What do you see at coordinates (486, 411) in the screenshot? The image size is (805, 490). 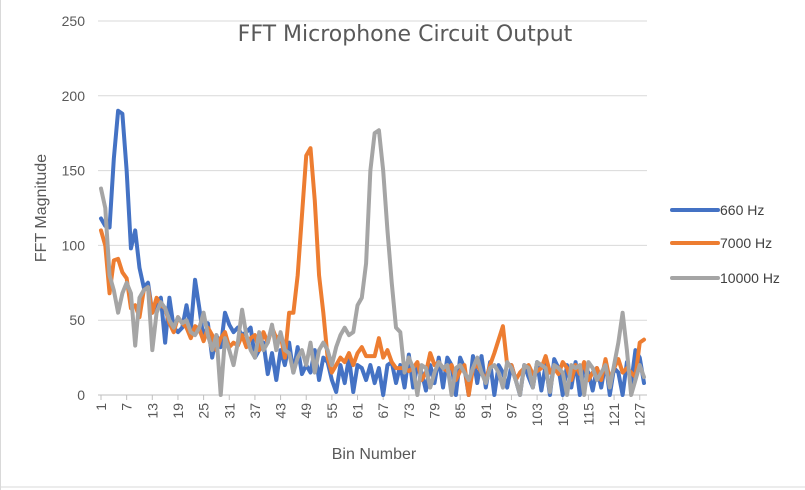 I see `x-tick-label: 91` at bounding box center [486, 411].